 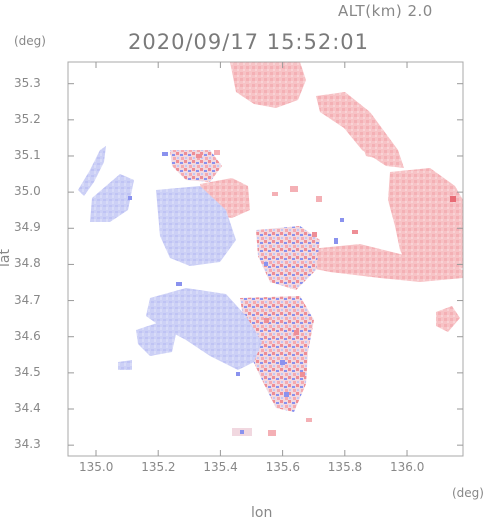 I want to click on echo-sw-blue, so click(x=156, y=339).